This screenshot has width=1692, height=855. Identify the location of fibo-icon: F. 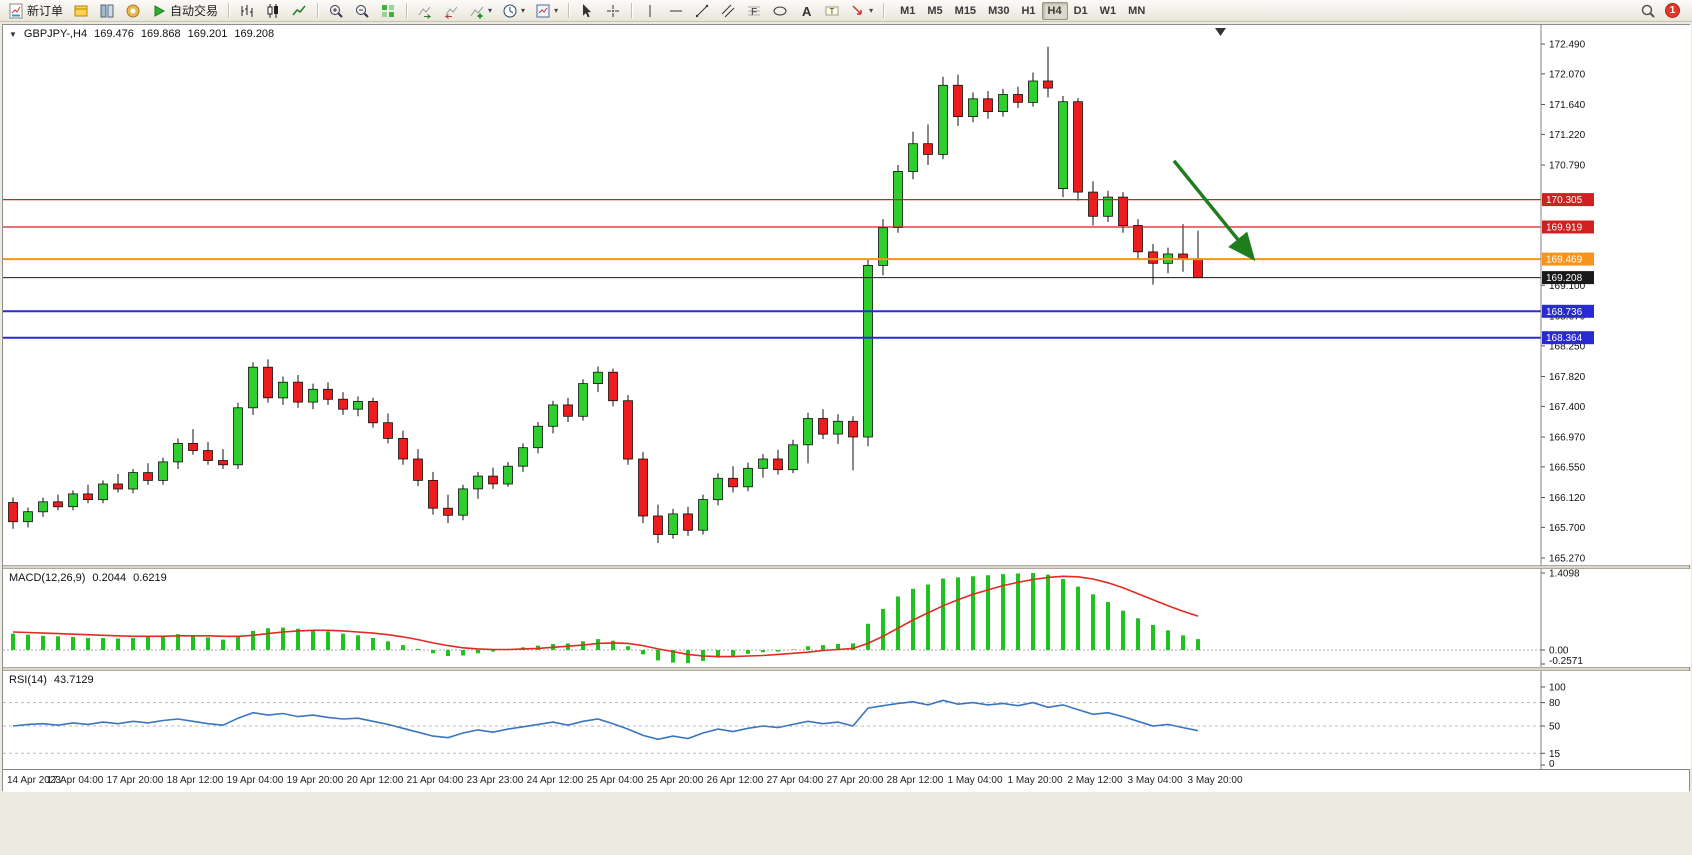
(754, 12).